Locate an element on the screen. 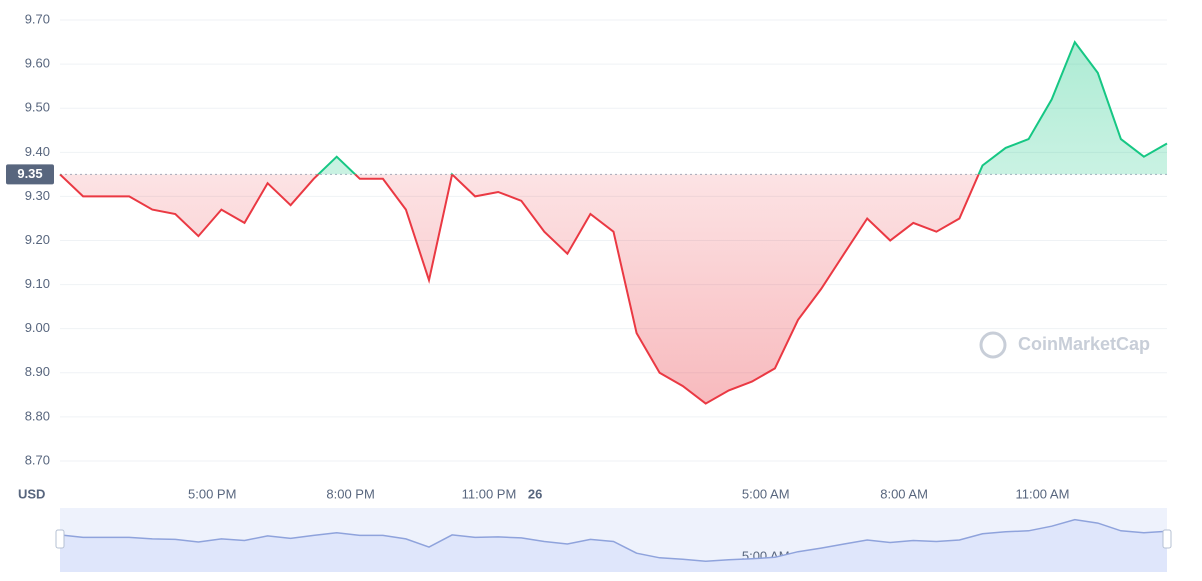 The width and height of the screenshot is (1202, 581). y-tick-label: 9.60 is located at coordinates (37, 63).